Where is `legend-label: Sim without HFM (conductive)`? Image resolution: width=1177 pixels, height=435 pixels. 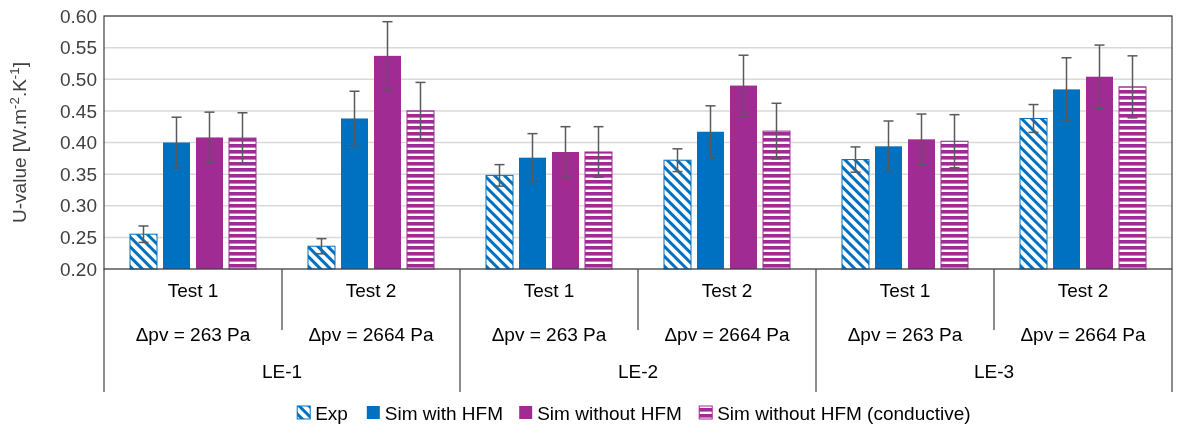
legend-label: Sim without HFM (conductive) is located at coordinates (844, 413).